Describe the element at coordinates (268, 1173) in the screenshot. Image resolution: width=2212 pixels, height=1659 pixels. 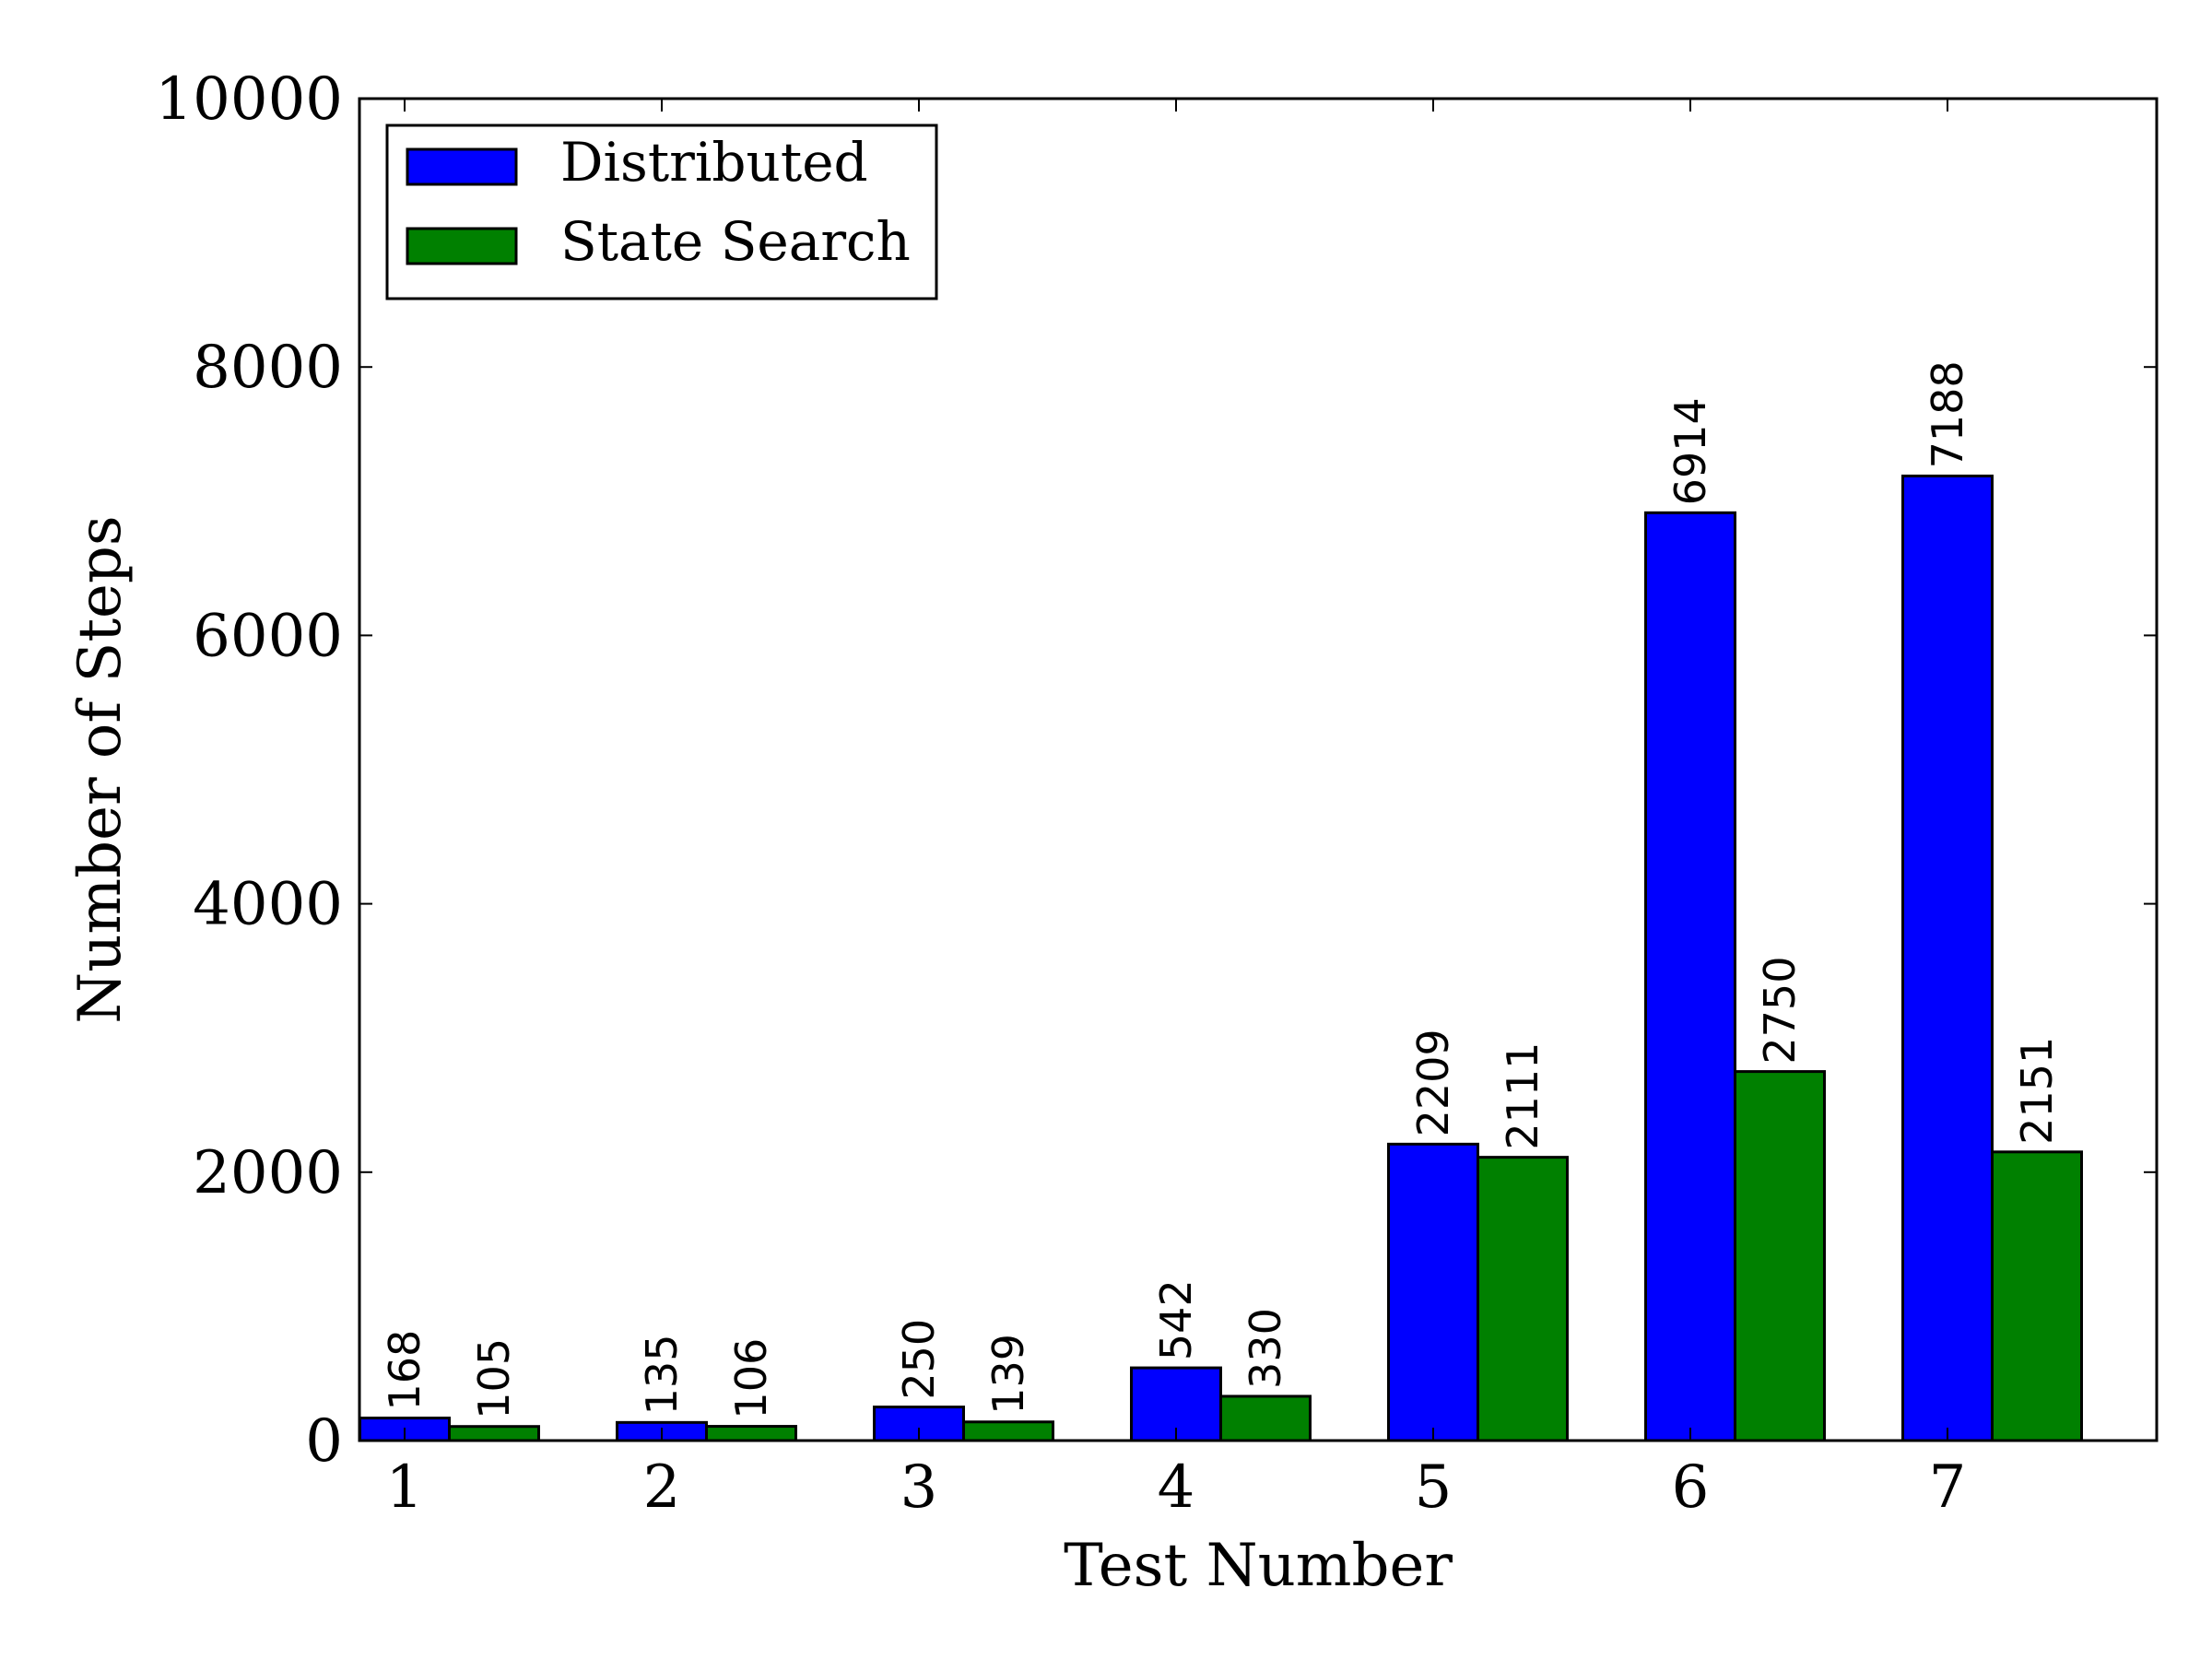
I see `y-tick-label-2000: 2000` at that location.